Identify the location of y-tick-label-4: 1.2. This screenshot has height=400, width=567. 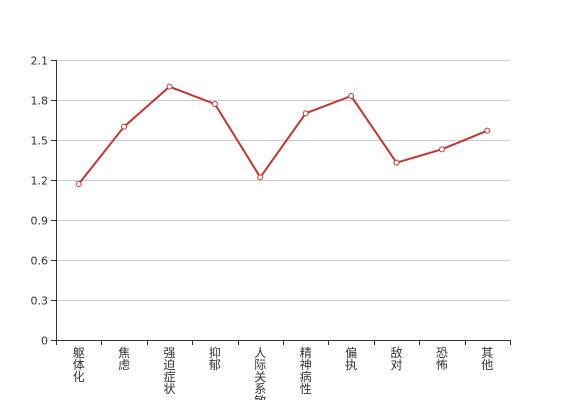
(40, 181).